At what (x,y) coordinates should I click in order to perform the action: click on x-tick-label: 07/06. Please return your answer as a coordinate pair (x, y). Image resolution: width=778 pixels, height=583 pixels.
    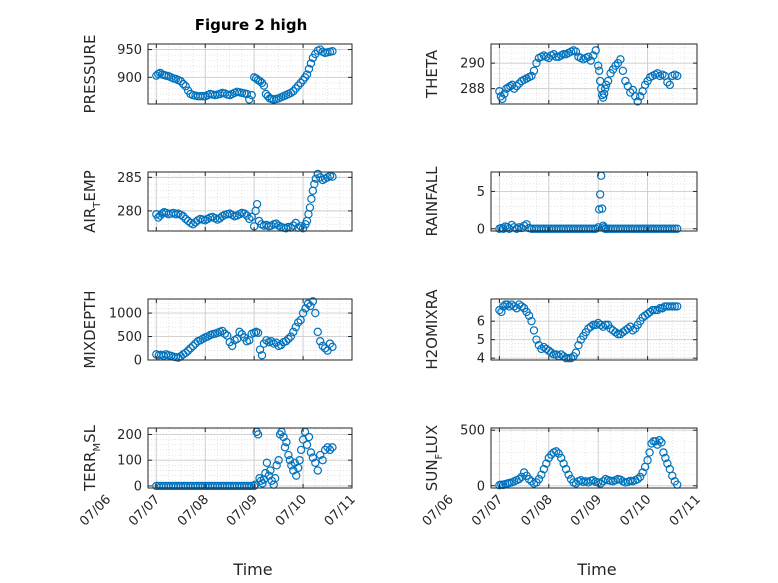
    Looking at the image, I should click on (438, 510).